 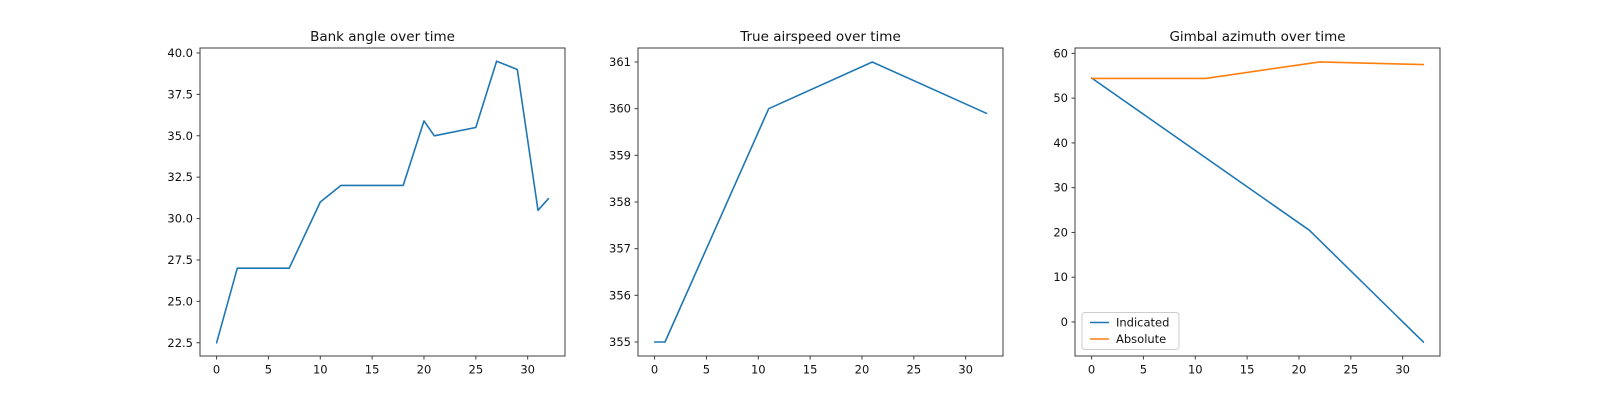 I want to click on series-line-true-airspeed, so click(x=820, y=202).